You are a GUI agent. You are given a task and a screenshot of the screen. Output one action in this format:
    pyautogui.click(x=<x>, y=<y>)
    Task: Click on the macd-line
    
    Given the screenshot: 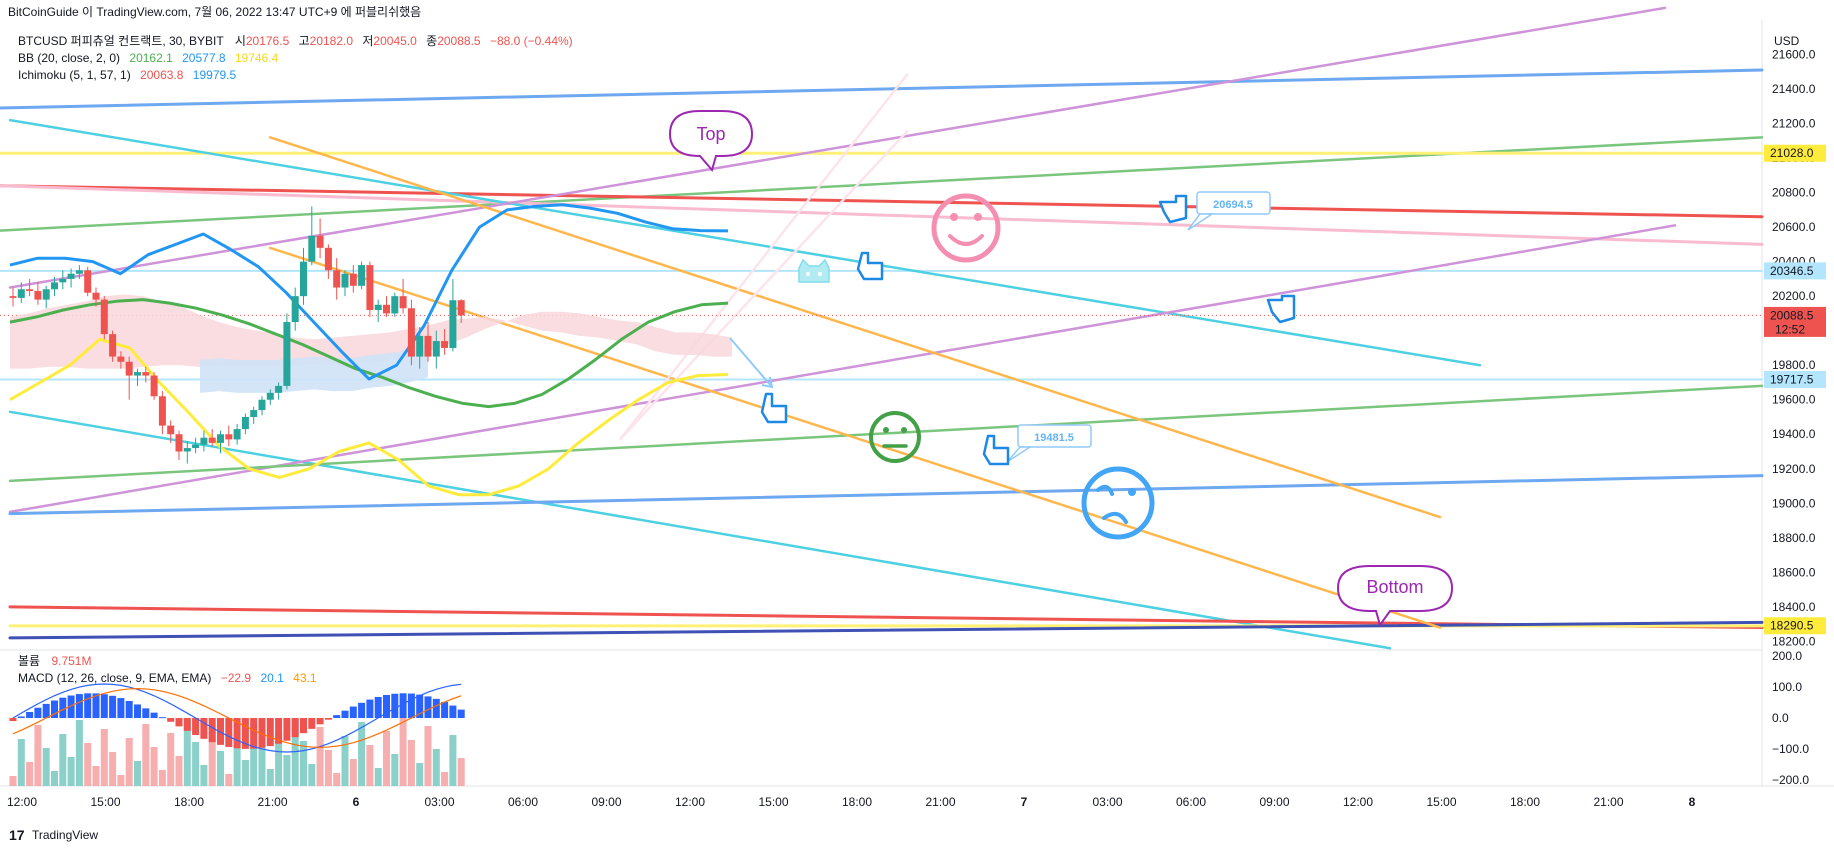 What is the action you would take?
    pyautogui.click(x=237, y=718)
    